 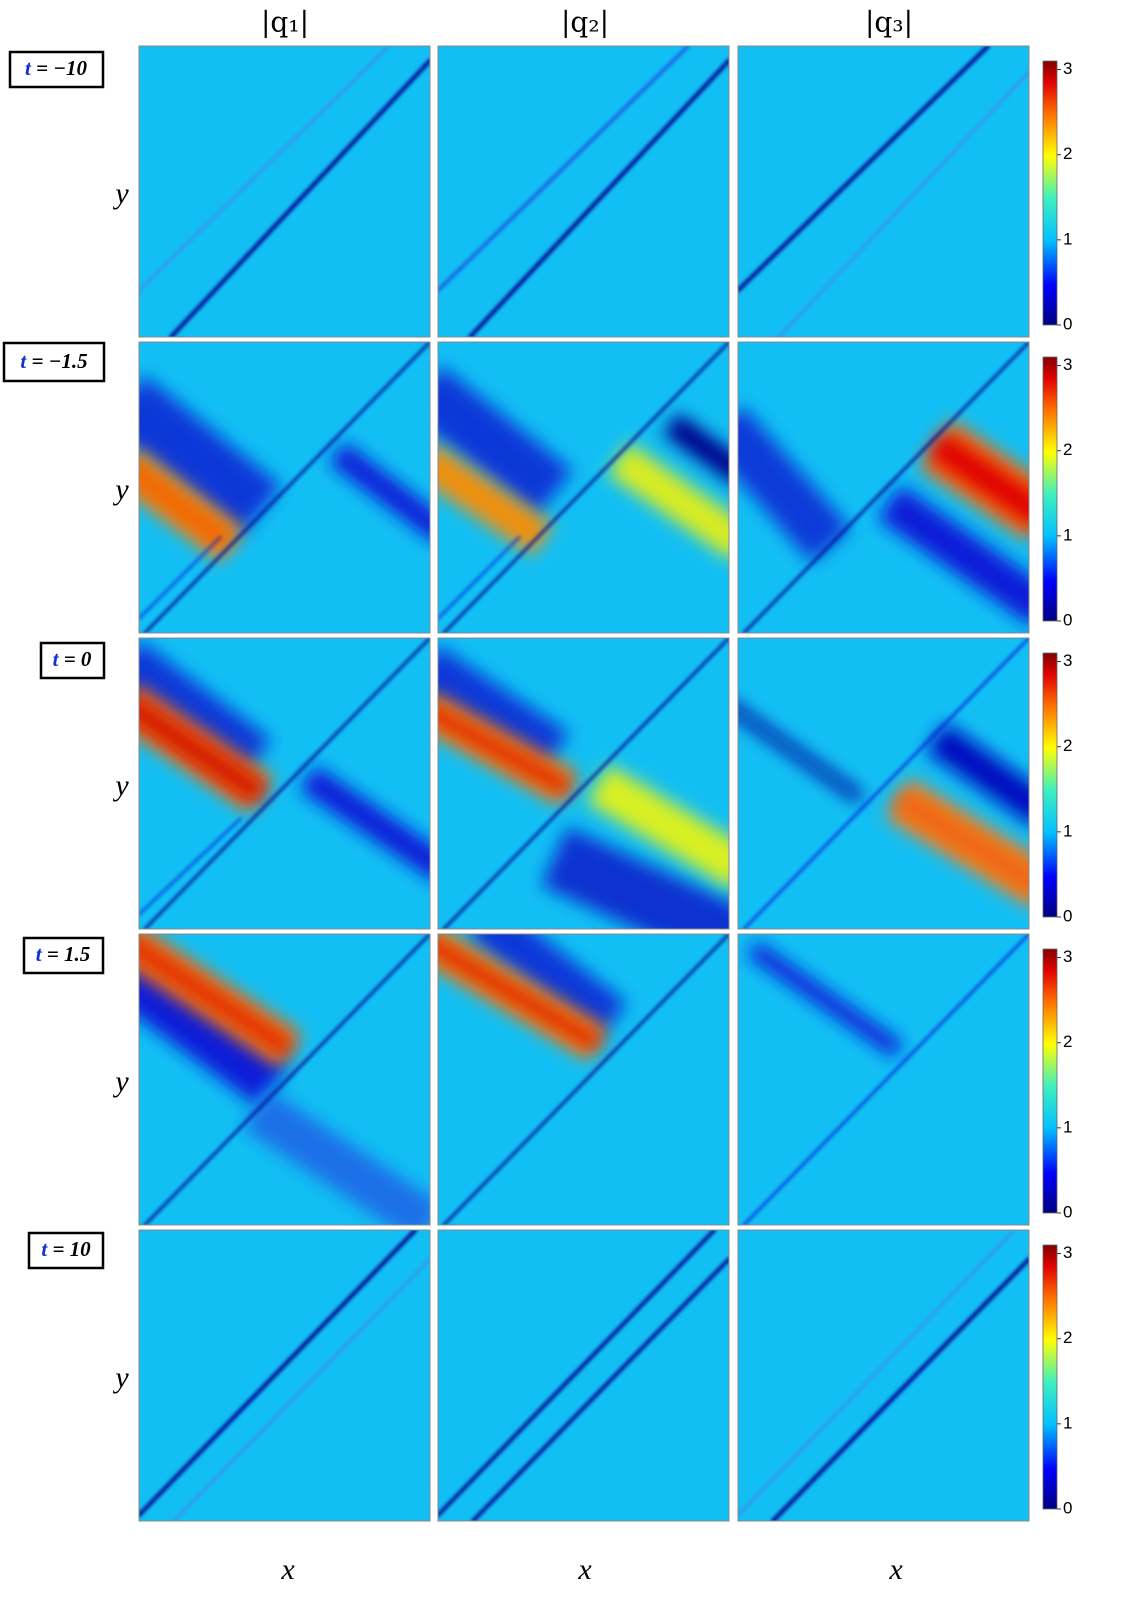 I want to click on row-label: = 1.5, so click(x=68, y=954).